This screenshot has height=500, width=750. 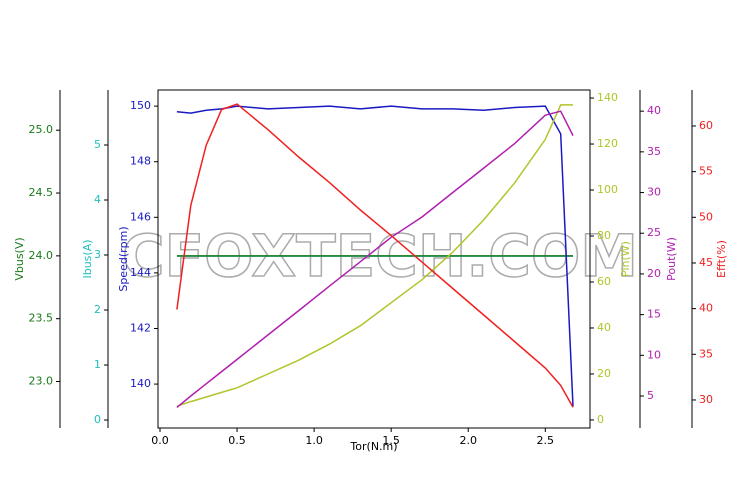 What do you see at coordinates (140, 105) in the screenshot?
I see `y-tick-label: 150` at bounding box center [140, 105].